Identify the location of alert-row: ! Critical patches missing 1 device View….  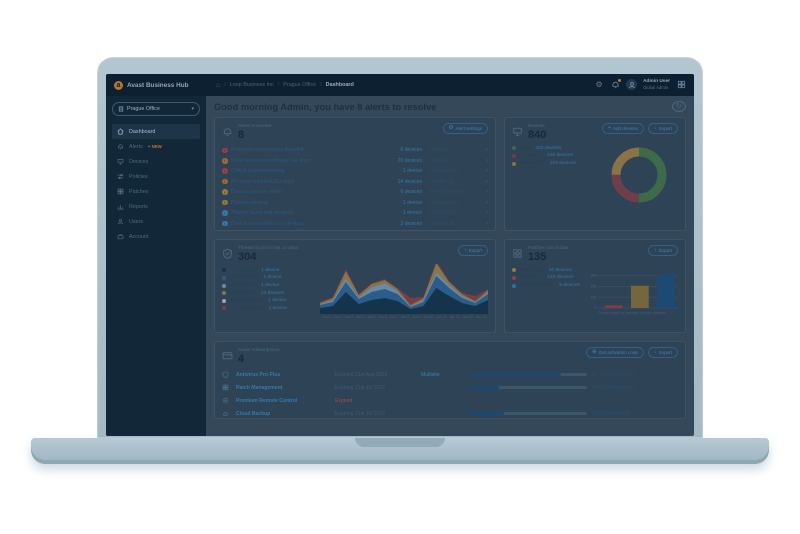
(355, 171).